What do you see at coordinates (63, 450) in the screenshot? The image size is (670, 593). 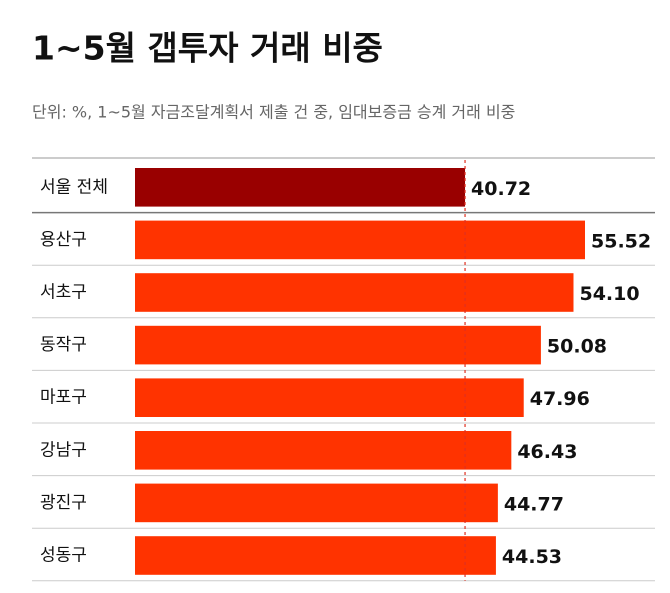 I see `category-label: 강남구` at bounding box center [63, 450].